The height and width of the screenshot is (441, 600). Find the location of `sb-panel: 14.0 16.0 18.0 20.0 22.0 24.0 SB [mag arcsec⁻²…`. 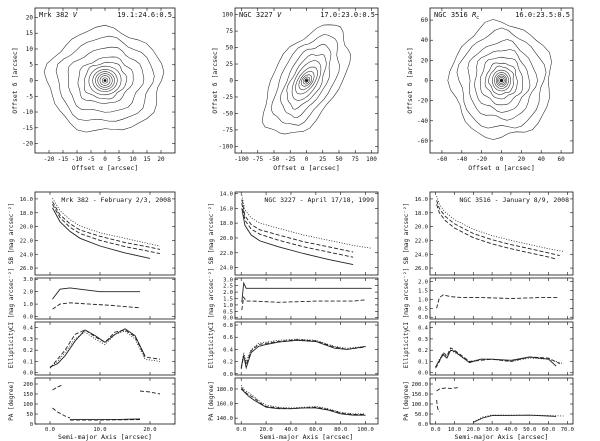

sb-panel: 14.0 16.0 18.0 20.0 22.0 24.0 SB [mag arcsec⁻²… is located at coordinates (293, 233).